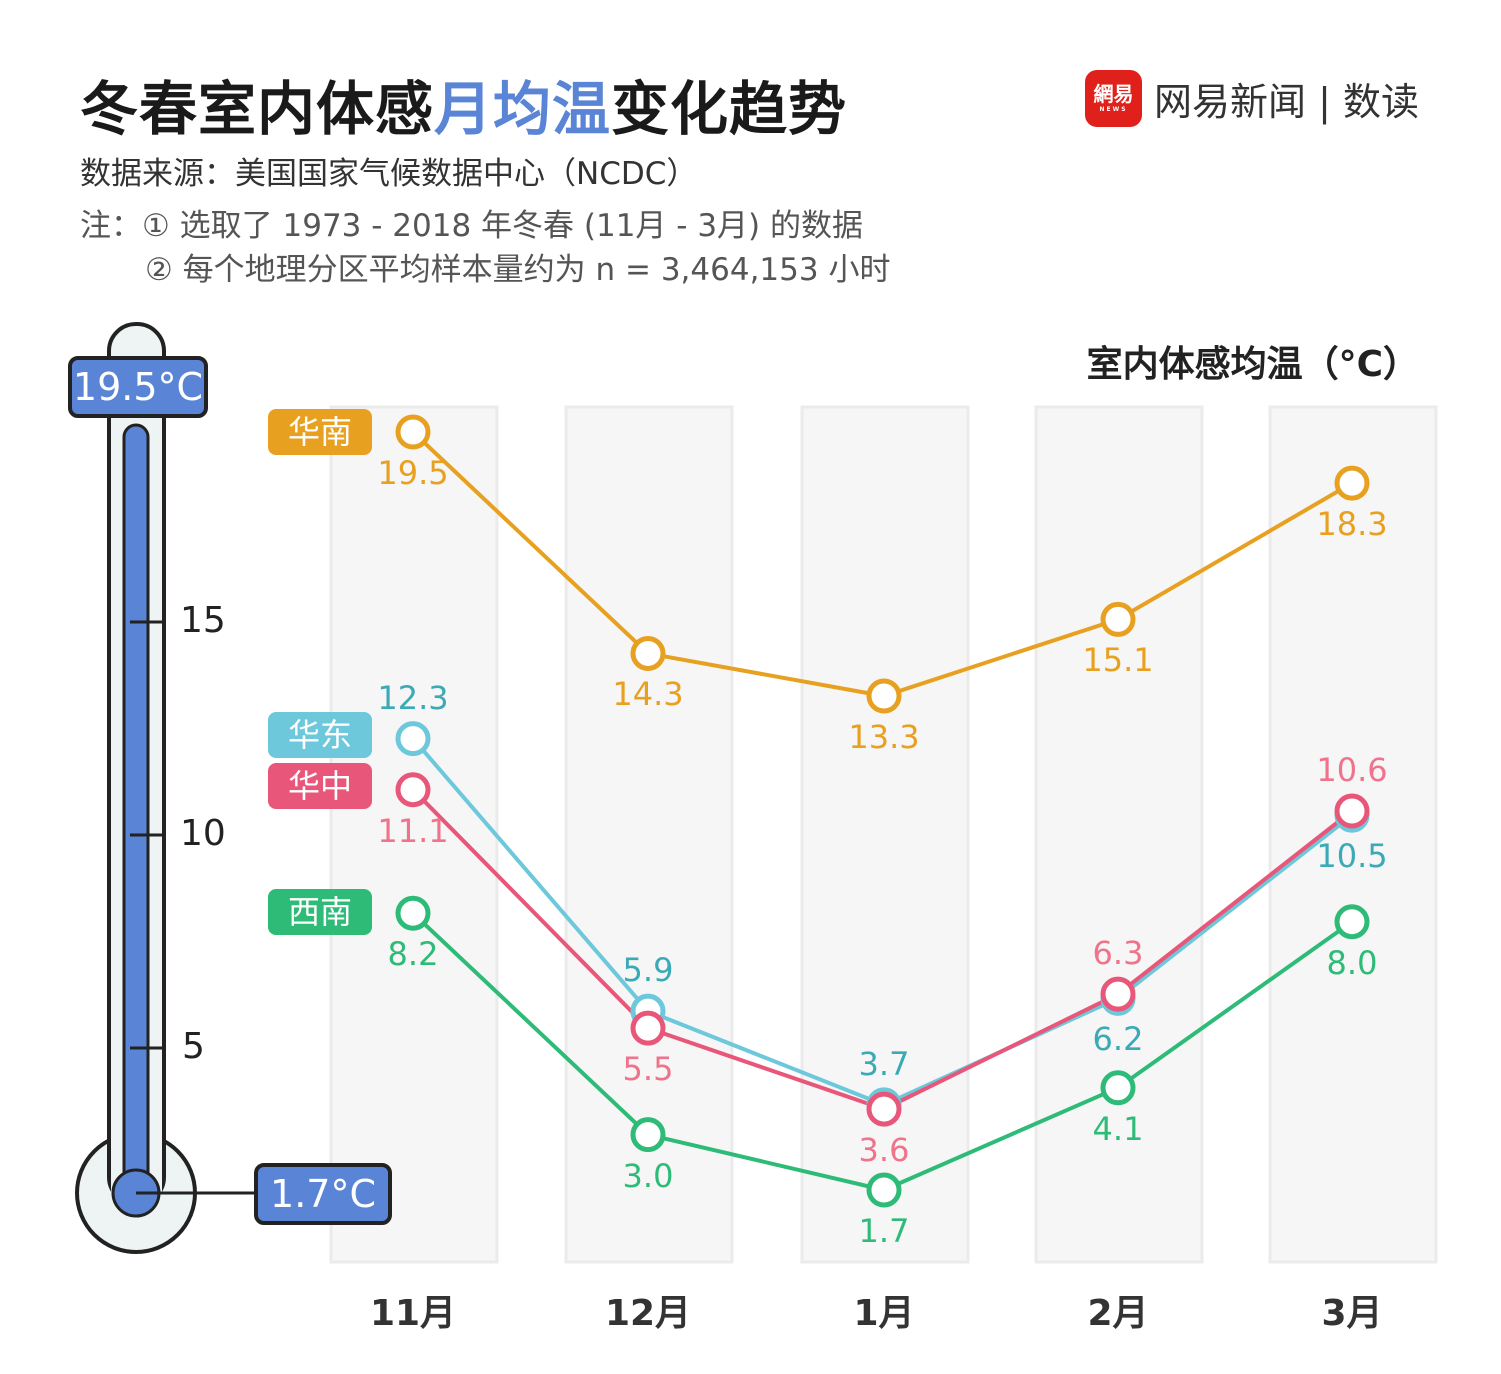  I want to click on note-line-2: ② 每个地理分区平均样本量约为 n = 3,464,153 小时, so click(518, 270).